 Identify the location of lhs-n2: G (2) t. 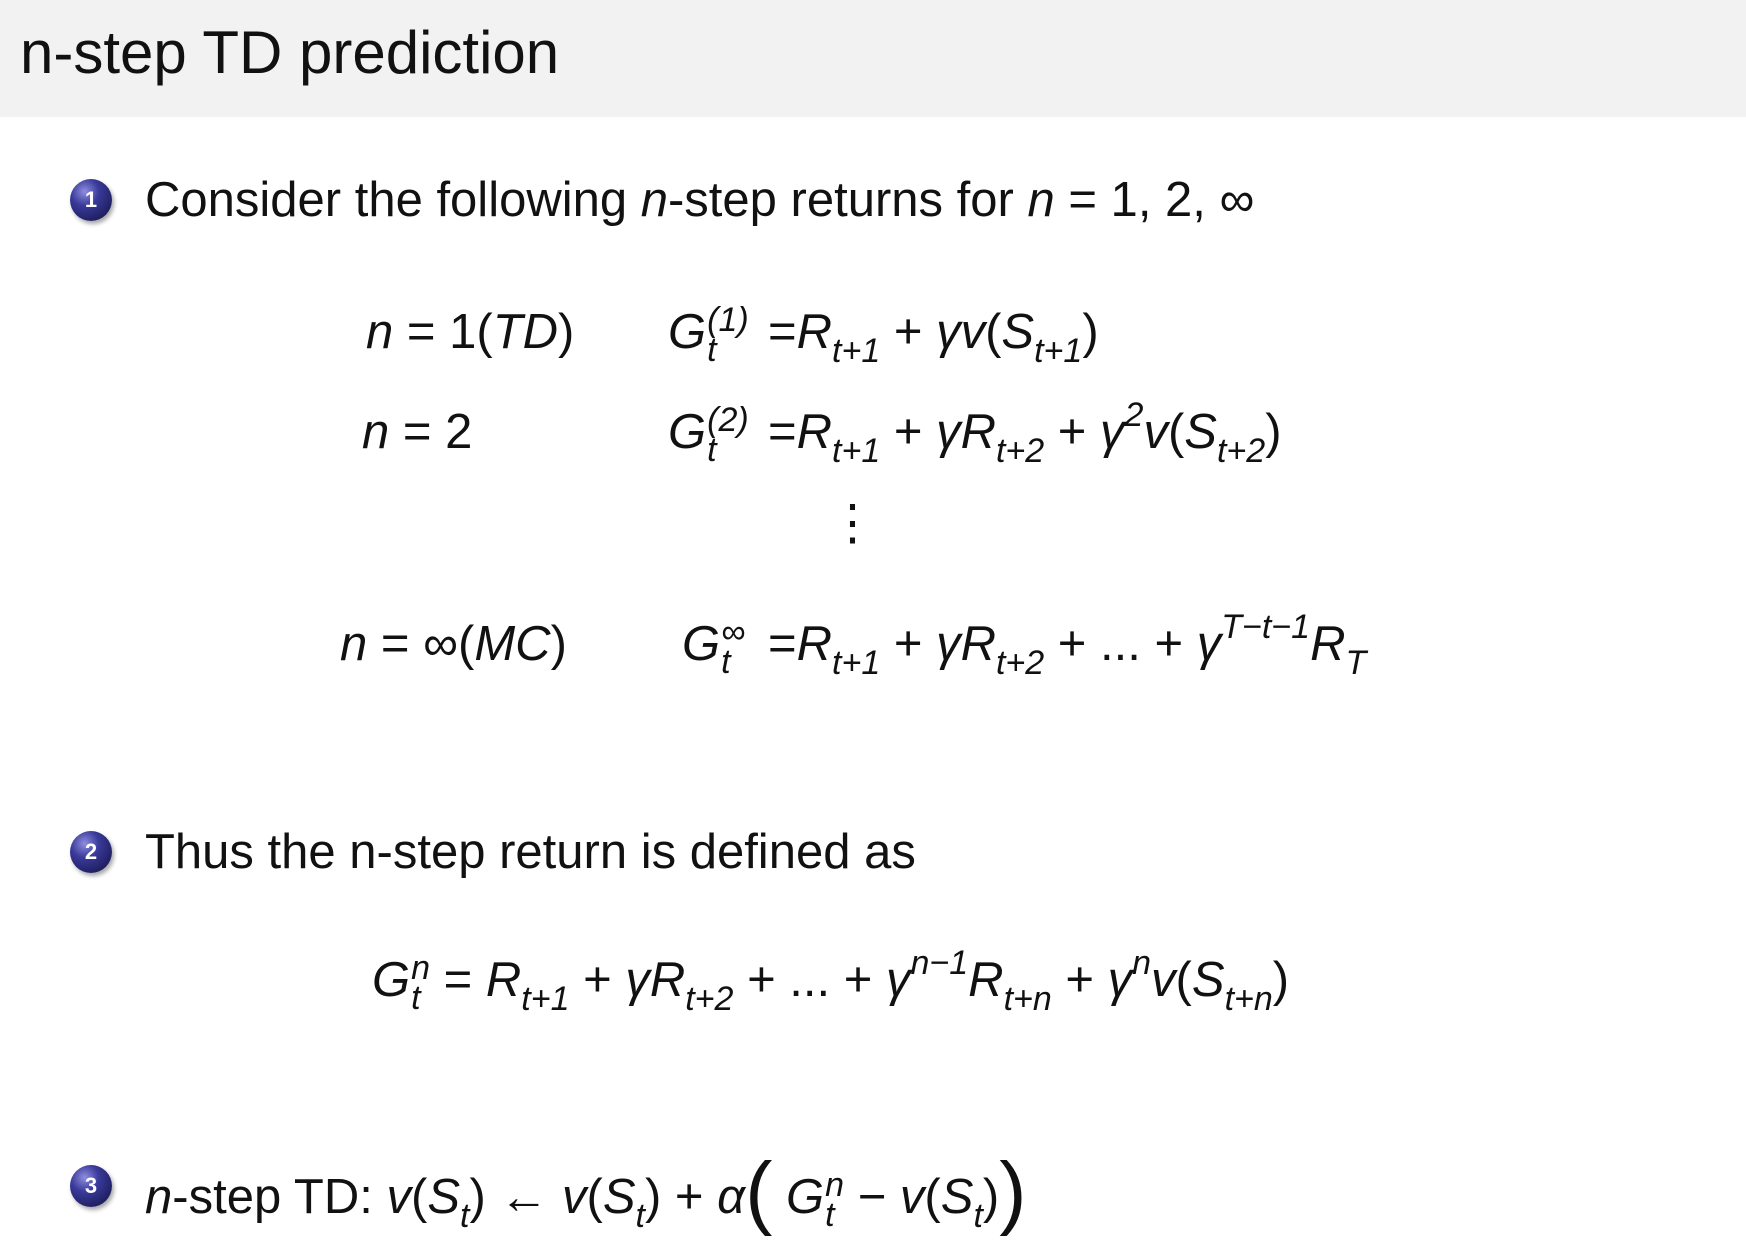
(708, 434).